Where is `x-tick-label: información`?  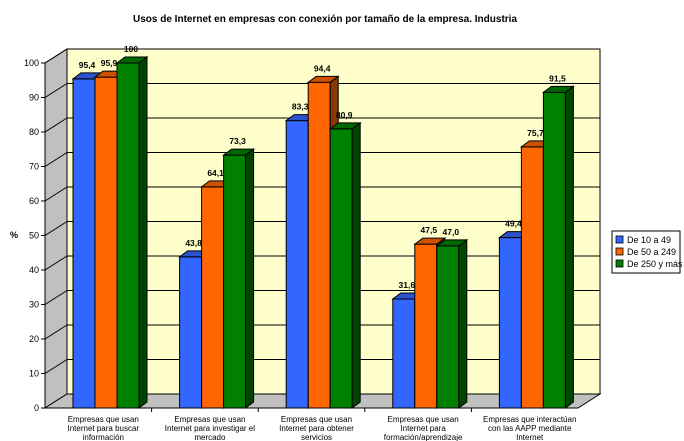
x-tick-label: información is located at coordinates (103, 437).